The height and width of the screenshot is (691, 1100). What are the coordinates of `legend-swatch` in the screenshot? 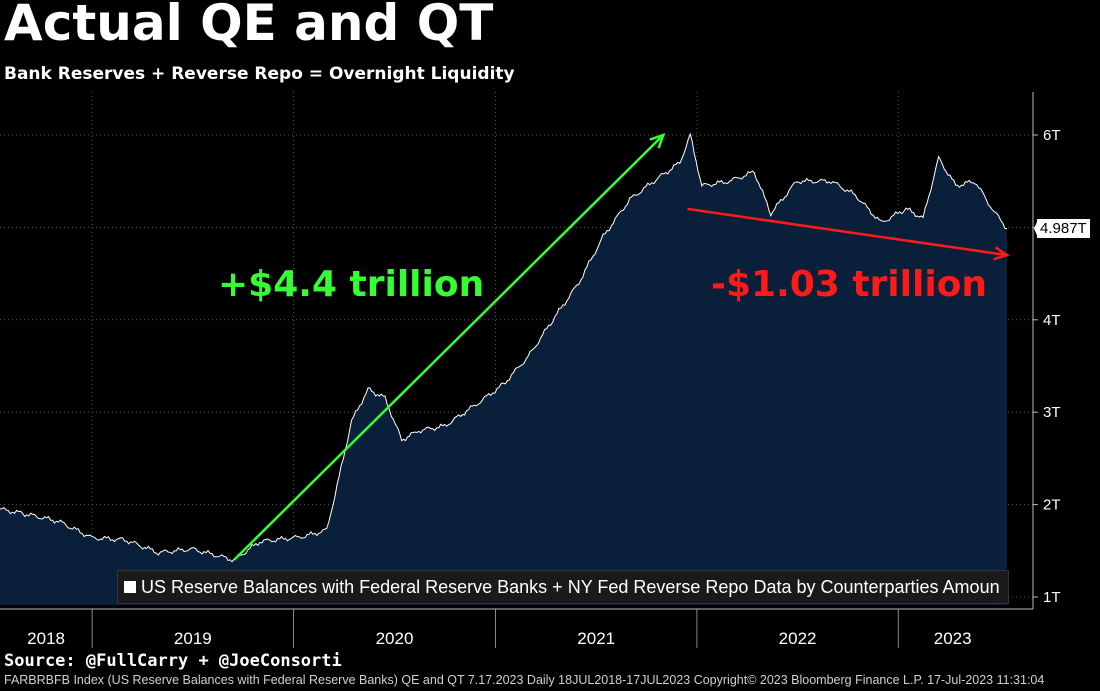 It's located at (130, 587).